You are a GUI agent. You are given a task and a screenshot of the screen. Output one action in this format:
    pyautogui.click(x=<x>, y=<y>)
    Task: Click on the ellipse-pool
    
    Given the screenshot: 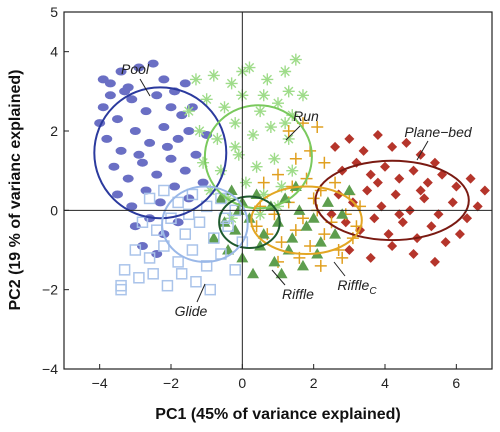 What is the action you would take?
    pyautogui.click(x=160, y=153)
    